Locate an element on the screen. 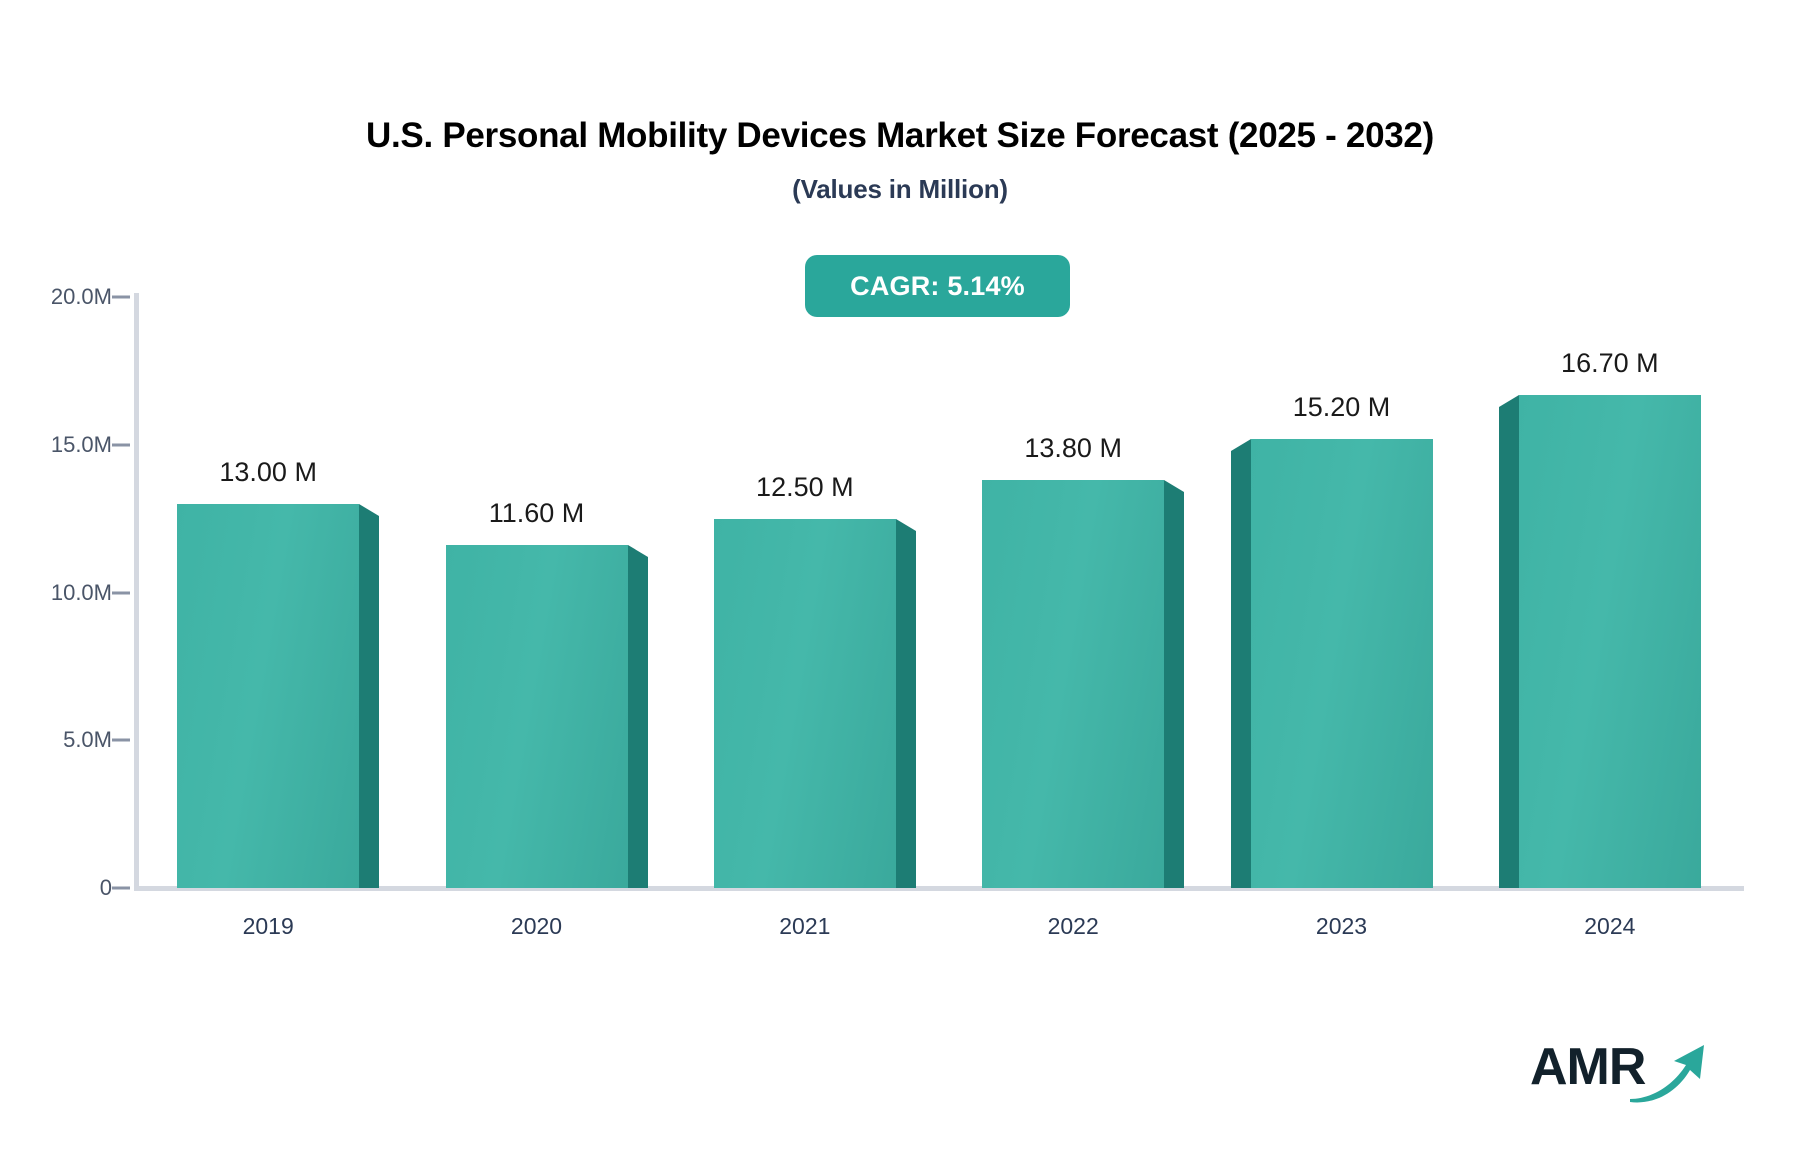 This screenshot has width=1800, height=1156. x-axis-tick-label: 2021 is located at coordinates (805, 926).